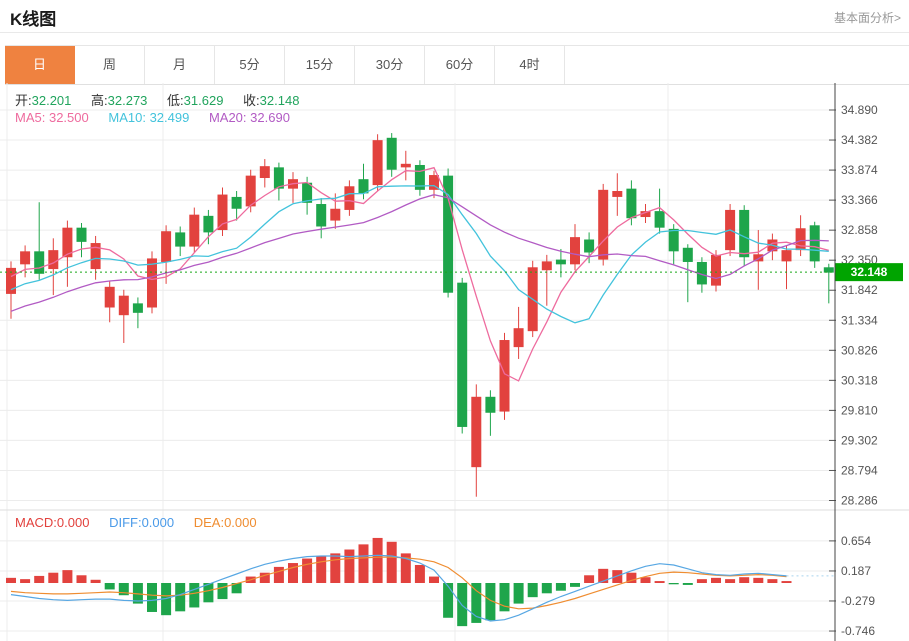  What do you see at coordinates (270, 117) in the screenshot?
I see `ma20-value: 32.690` at bounding box center [270, 117].